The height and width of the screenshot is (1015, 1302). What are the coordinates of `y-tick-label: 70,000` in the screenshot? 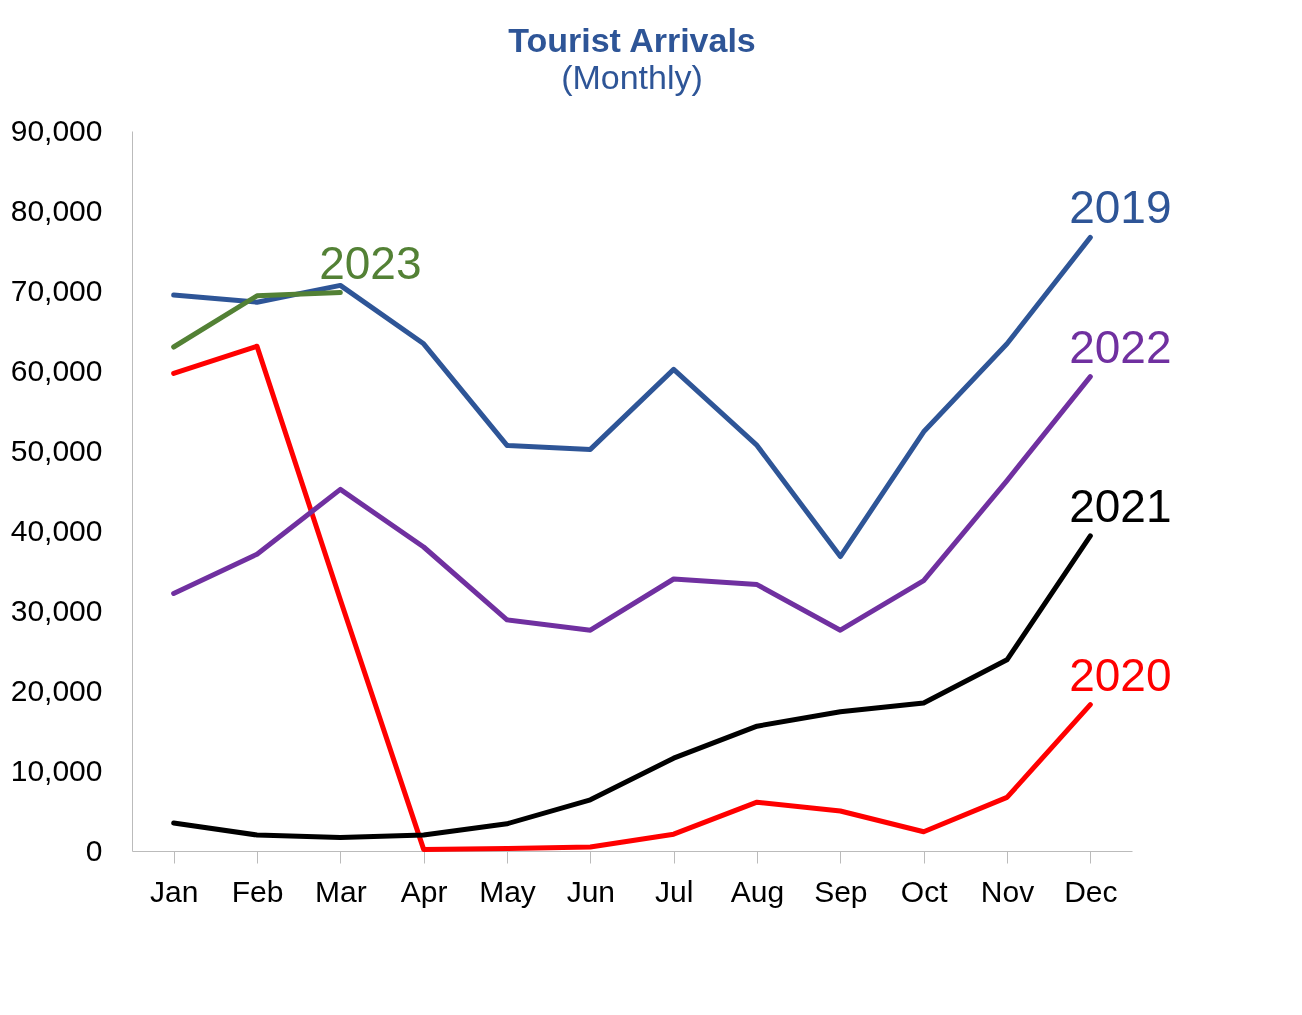 It's located at (56, 290).